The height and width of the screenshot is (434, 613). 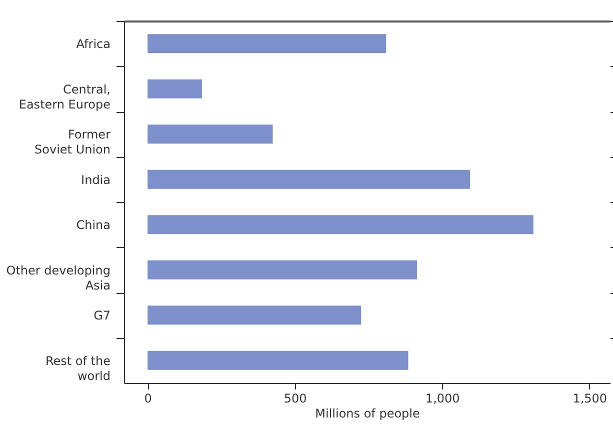 I want to click on x-axis-title: Millions of people, so click(x=367, y=413).